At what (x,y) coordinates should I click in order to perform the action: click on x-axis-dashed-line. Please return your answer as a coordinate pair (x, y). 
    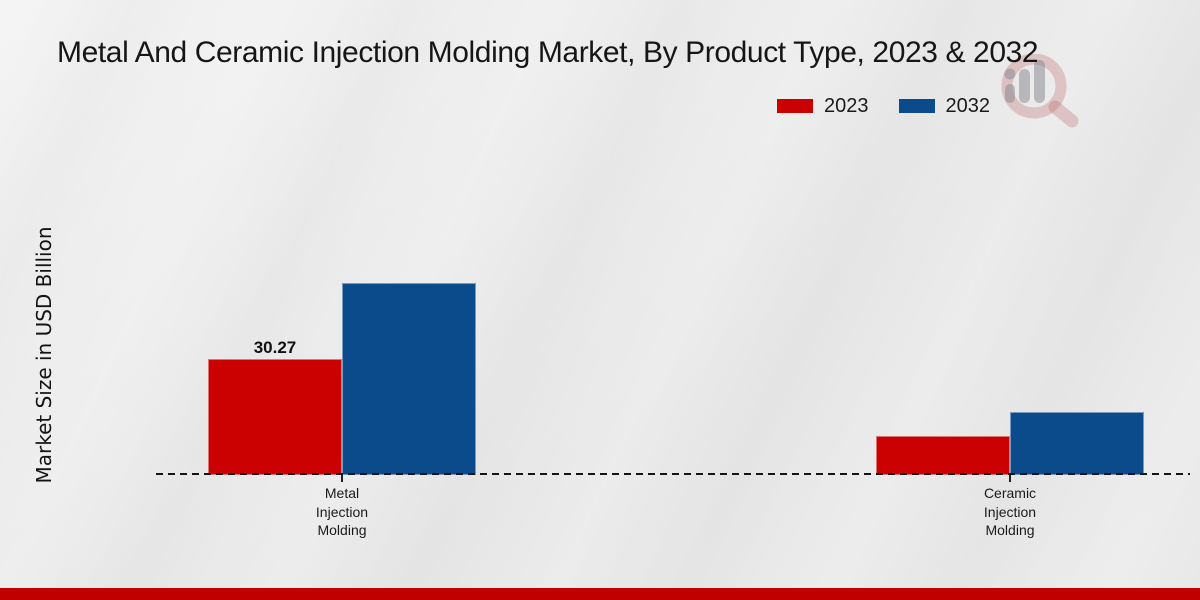
    Looking at the image, I should click on (673, 474).